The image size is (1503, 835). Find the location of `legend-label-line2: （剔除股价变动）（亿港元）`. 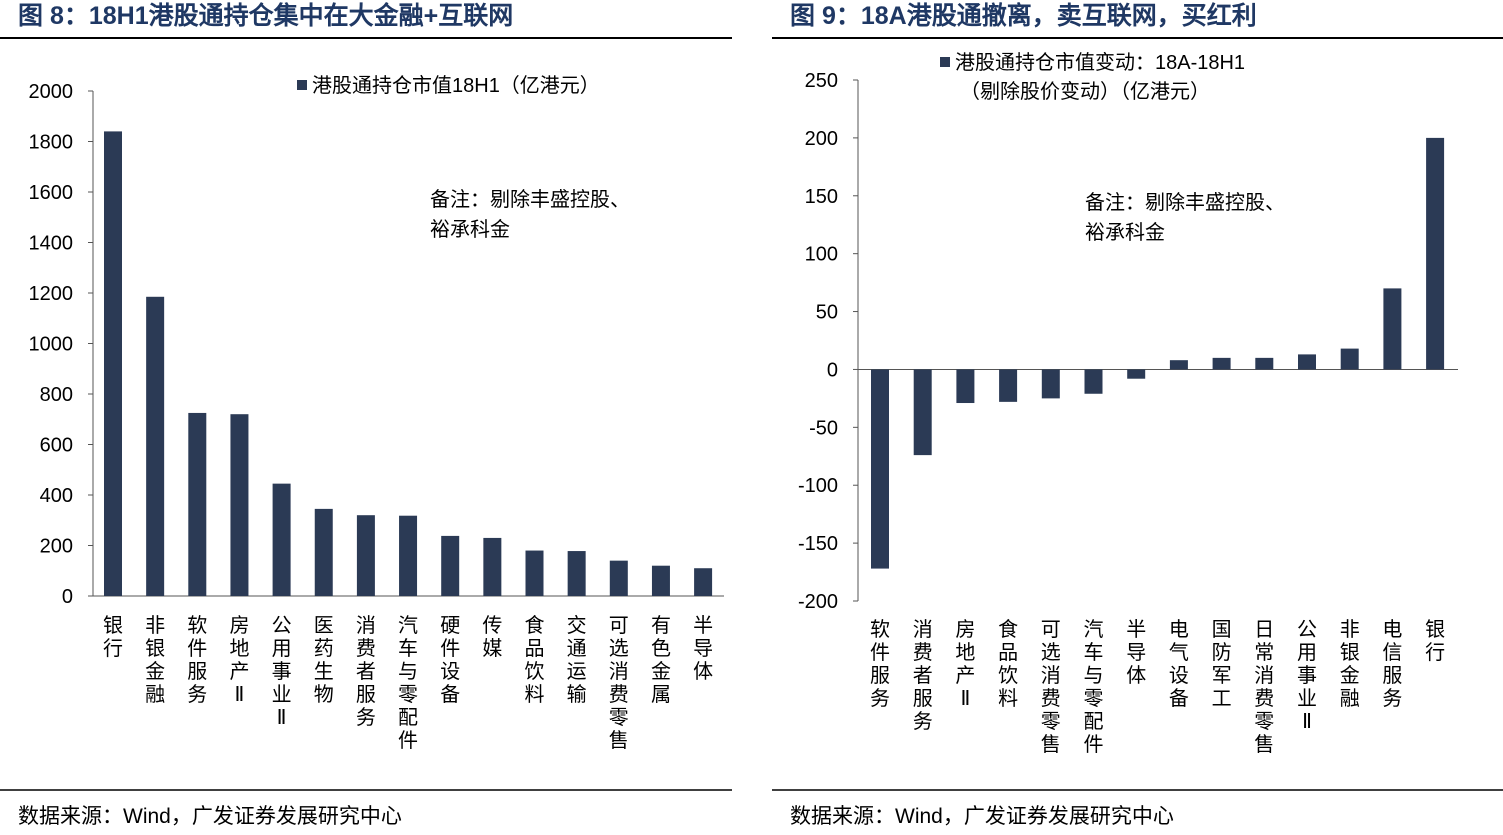

legend-label-line2: （剔除股价变动）（亿港元） is located at coordinates (1085, 91).